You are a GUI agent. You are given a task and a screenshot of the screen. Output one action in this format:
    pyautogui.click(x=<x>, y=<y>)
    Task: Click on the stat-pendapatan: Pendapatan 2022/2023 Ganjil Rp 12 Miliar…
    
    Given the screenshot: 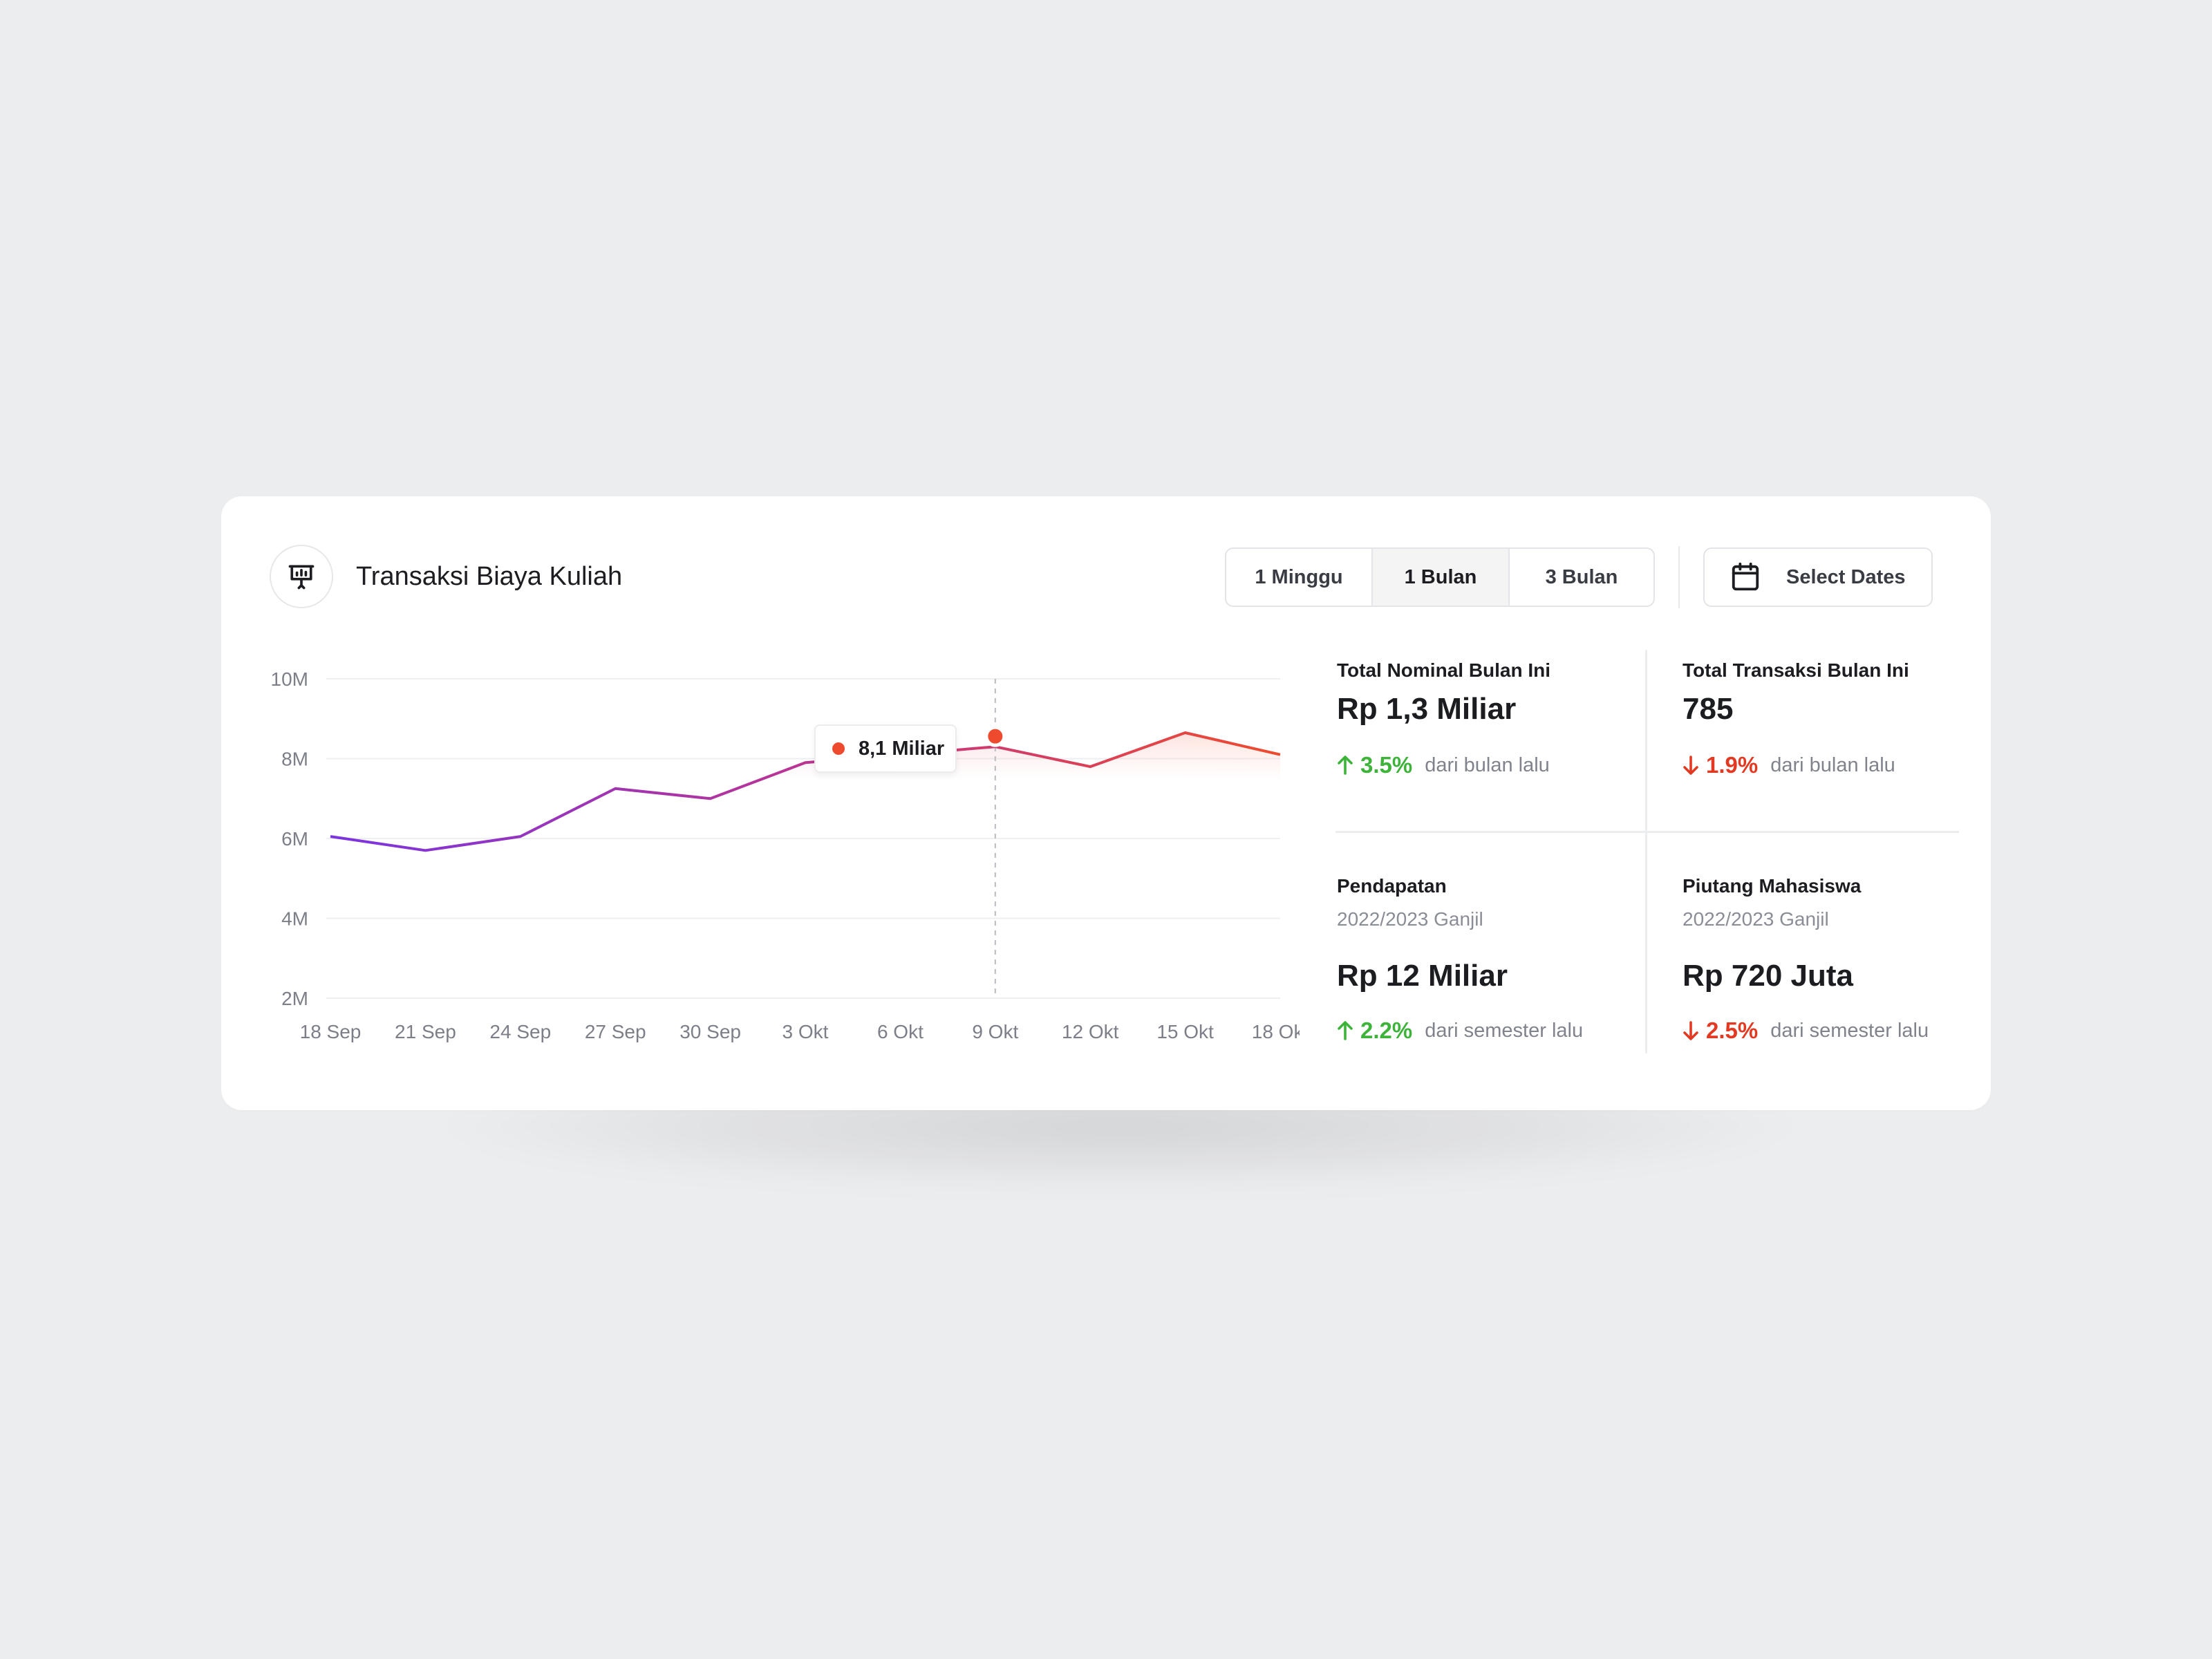 What is the action you would take?
    pyautogui.click(x=1460, y=959)
    